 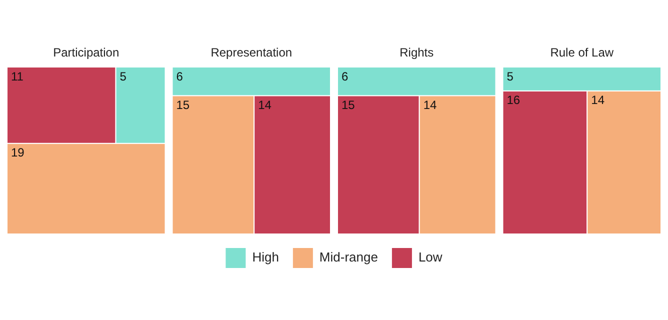 I want to click on legend-label: Low, so click(x=430, y=257).